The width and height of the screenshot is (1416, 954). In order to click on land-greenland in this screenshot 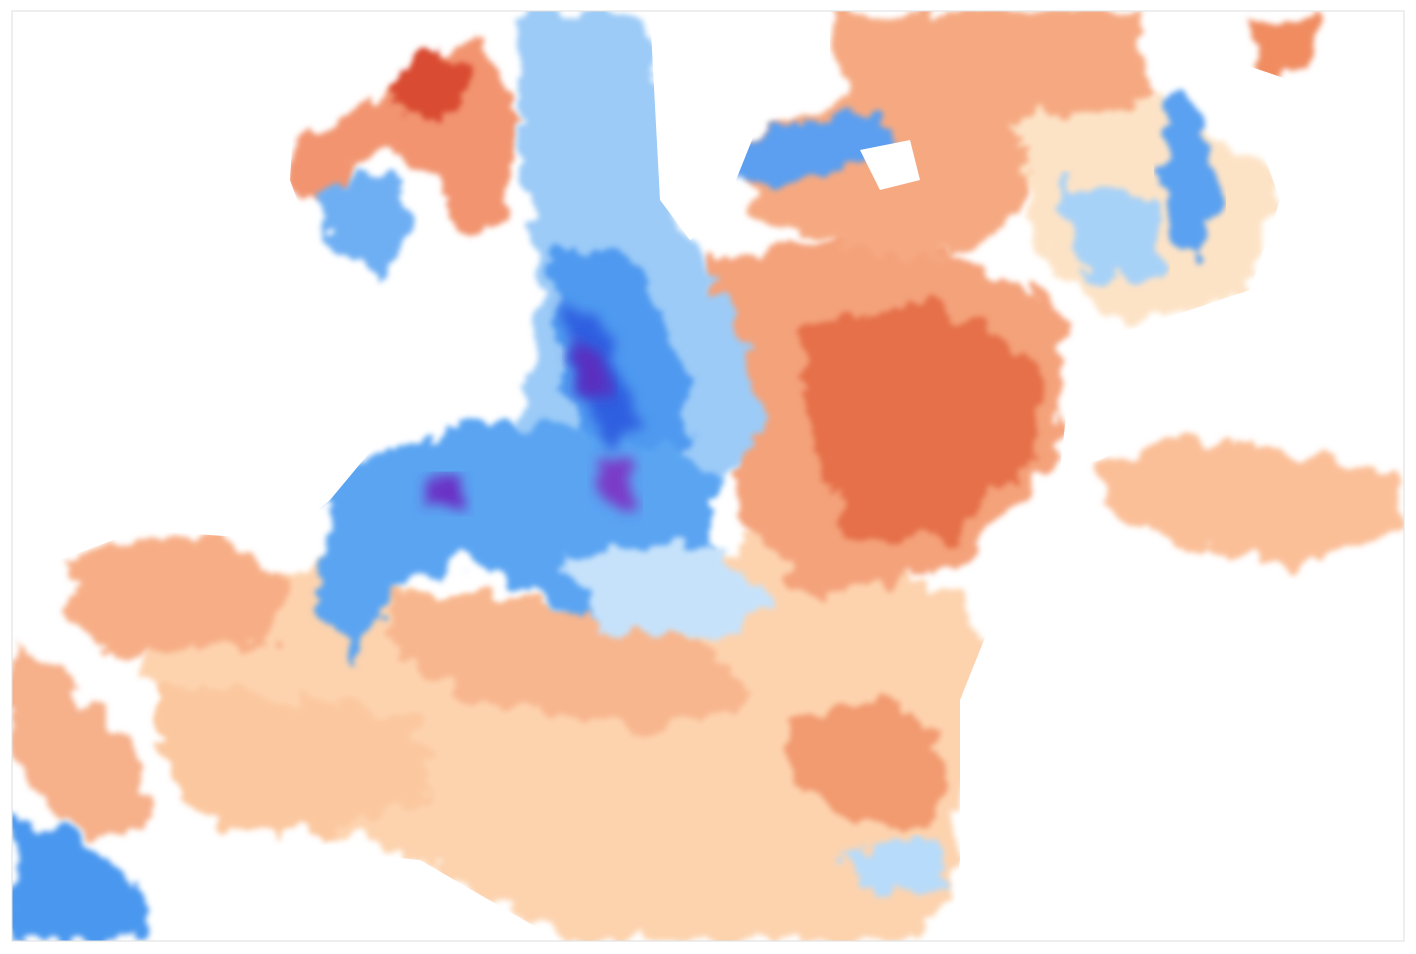, I will do `click(740, 126)`.